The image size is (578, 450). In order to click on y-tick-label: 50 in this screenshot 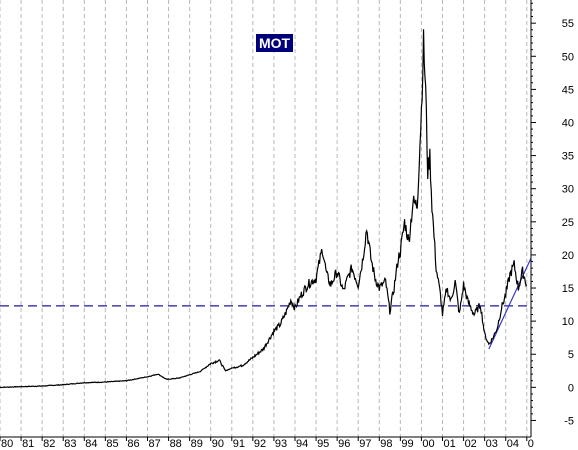, I will do `click(568, 57)`.